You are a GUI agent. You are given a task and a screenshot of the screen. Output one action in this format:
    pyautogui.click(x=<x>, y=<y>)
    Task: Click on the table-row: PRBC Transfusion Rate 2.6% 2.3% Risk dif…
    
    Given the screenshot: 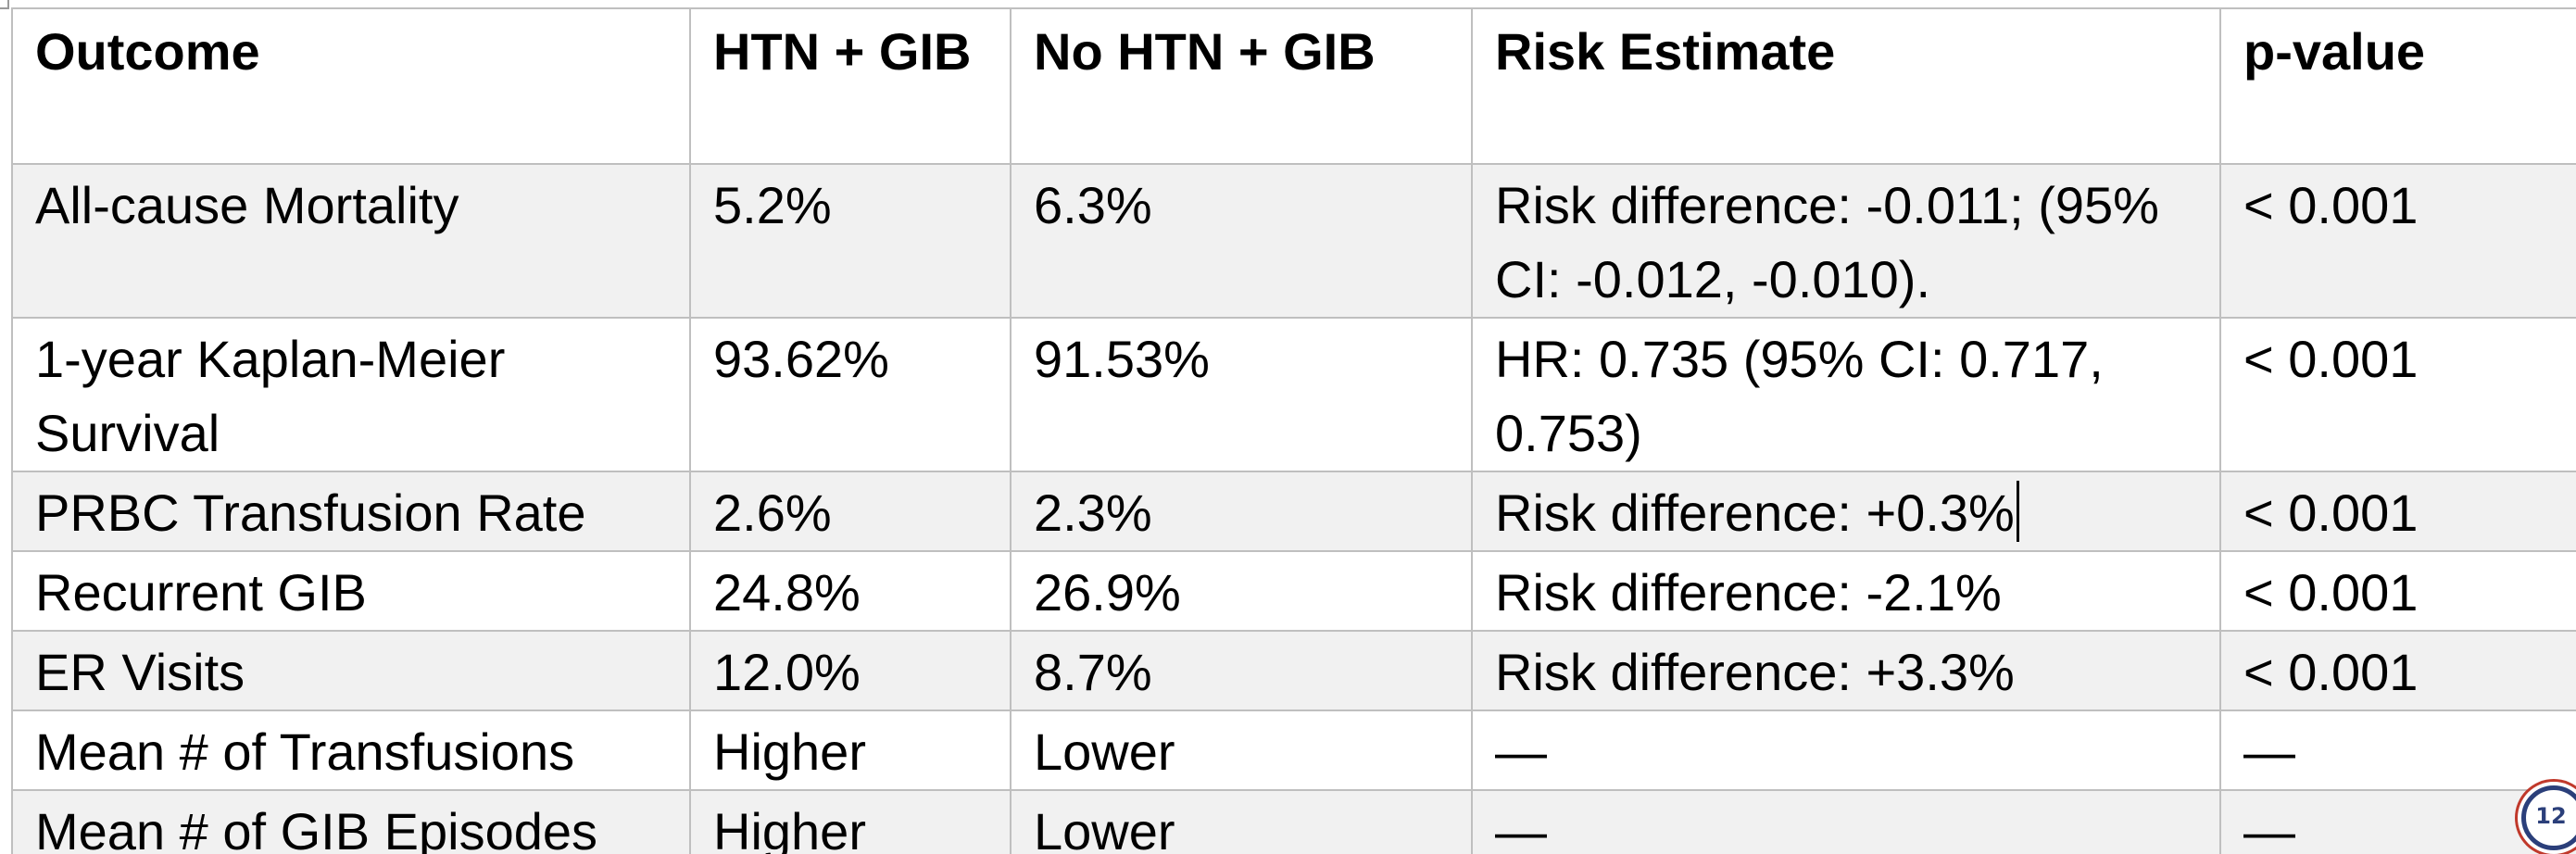 What is the action you would take?
    pyautogui.click(x=1293, y=512)
    